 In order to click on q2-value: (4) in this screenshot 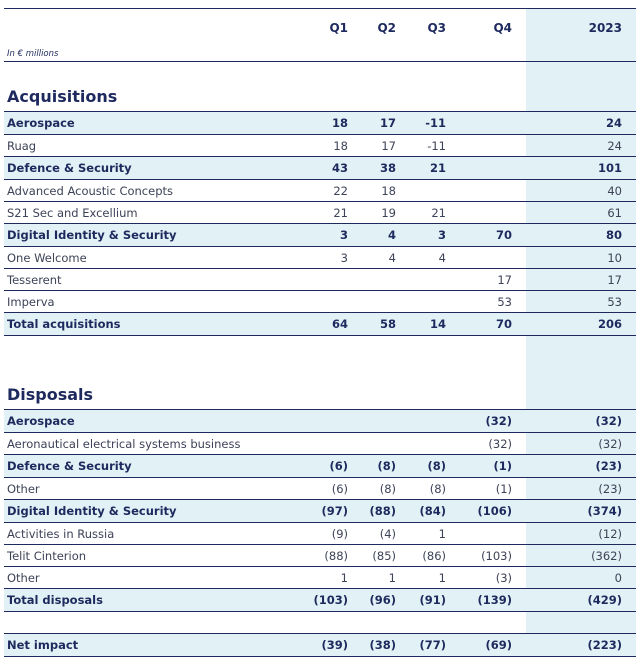, I will do `click(379, 533)`.